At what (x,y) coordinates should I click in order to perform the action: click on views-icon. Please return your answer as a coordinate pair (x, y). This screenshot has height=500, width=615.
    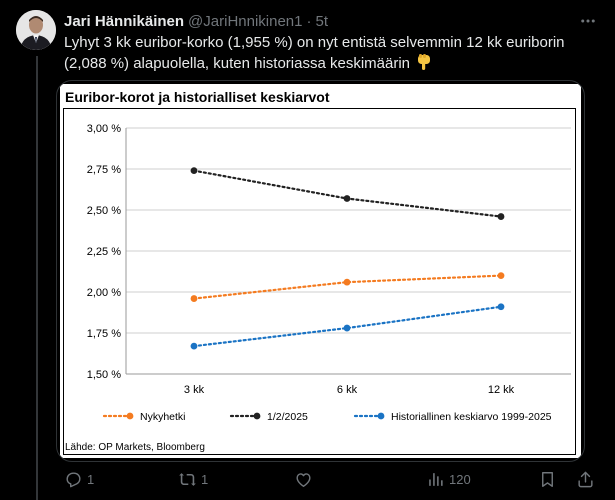
    Looking at the image, I should click on (436, 479).